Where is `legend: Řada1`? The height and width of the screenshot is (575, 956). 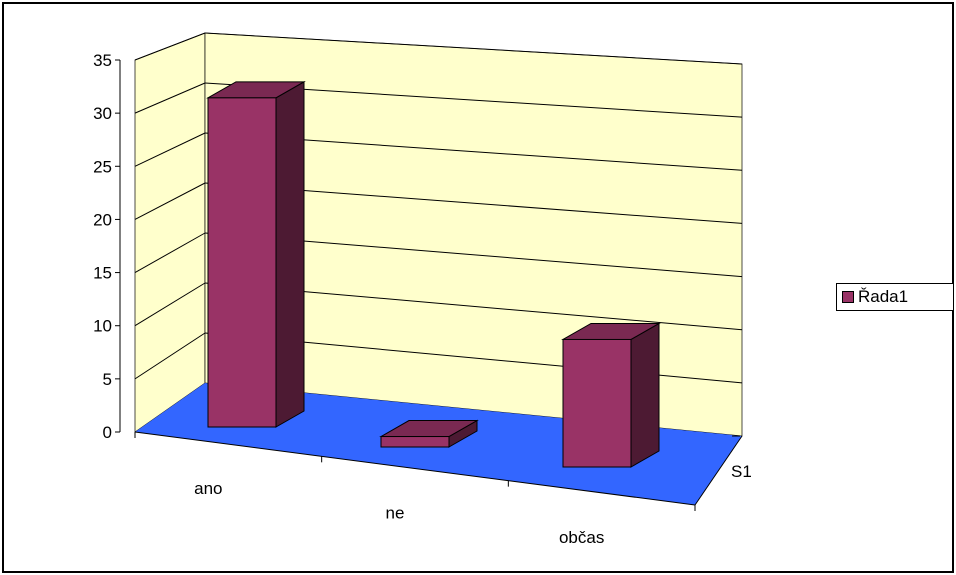
legend: Řada1 is located at coordinates (895, 297).